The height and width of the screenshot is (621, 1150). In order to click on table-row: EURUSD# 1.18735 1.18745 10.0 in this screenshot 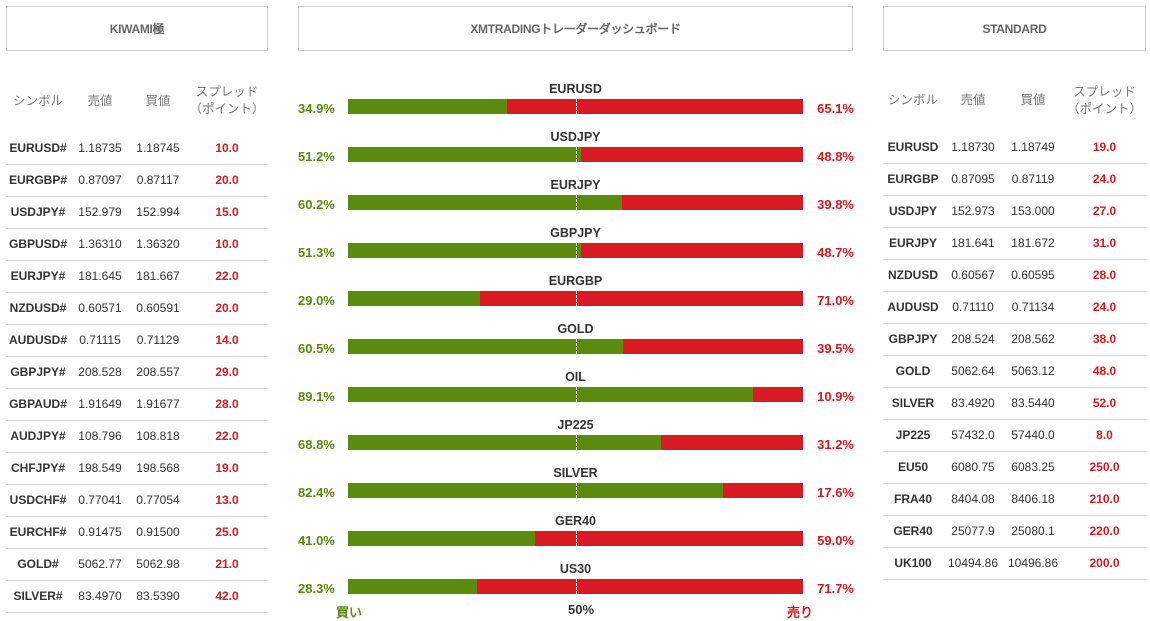, I will do `click(137, 148)`.